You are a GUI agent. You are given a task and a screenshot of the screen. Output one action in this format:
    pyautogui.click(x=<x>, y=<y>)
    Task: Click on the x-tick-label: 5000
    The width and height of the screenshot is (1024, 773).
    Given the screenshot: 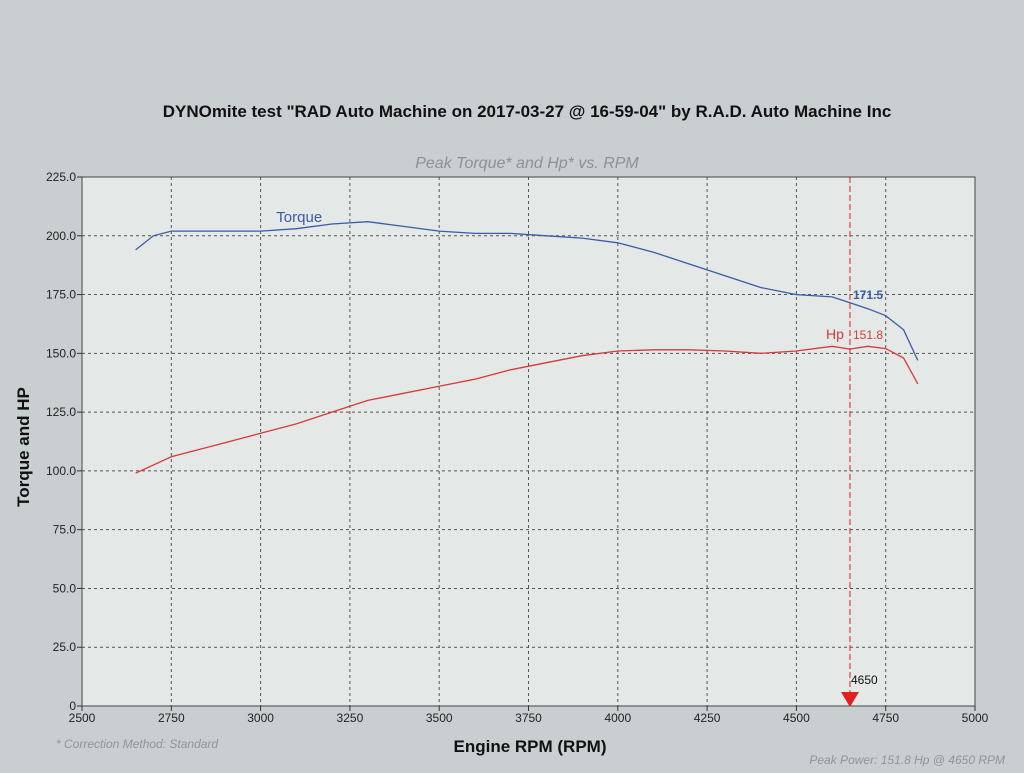 What is the action you would take?
    pyautogui.click(x=975, y=718)
    